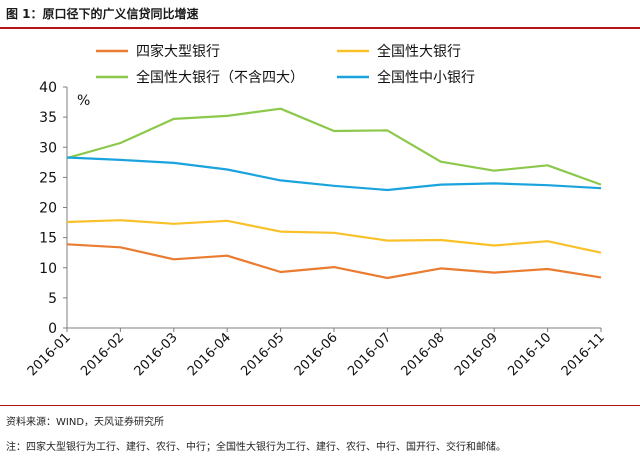 The image size is (640, 458). What do you see at coordinates (262, 354) in the screenshot?
I see `x-tick-label: 2016-05` at bounding box center [262, 354].